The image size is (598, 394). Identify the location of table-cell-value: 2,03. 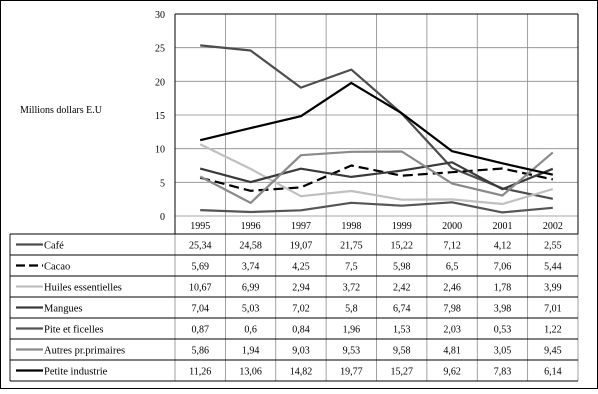
(452, 330).